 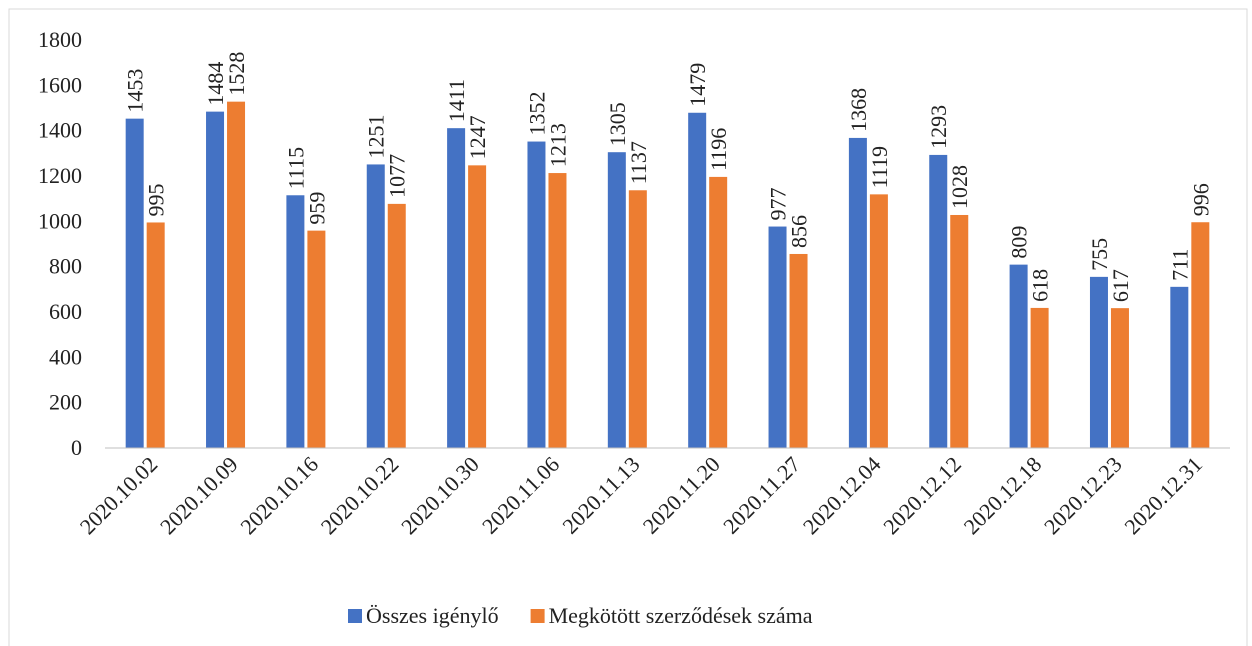 What do you see at coordinates (397, 176) in the screenshot?
I see `value-label: 1077` at bounding box center [397, 176].